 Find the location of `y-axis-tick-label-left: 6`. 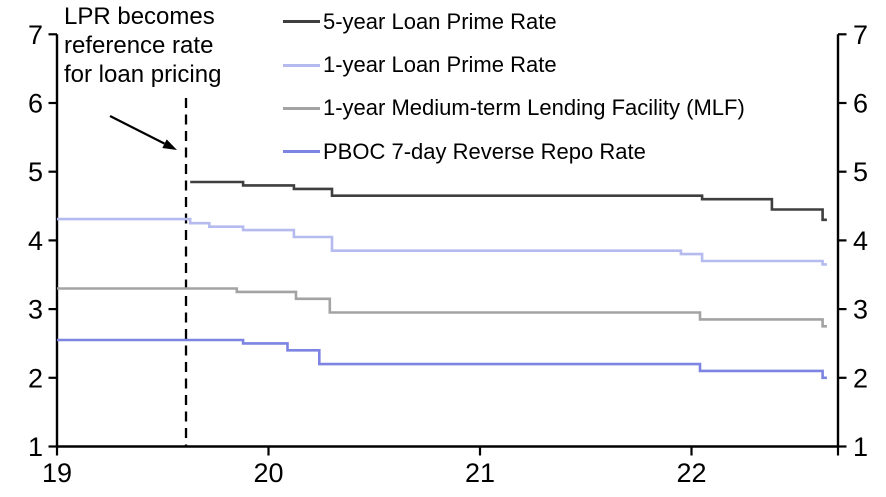

y-axis-tick-label-left: 6 is located at coordinates (35, 104).